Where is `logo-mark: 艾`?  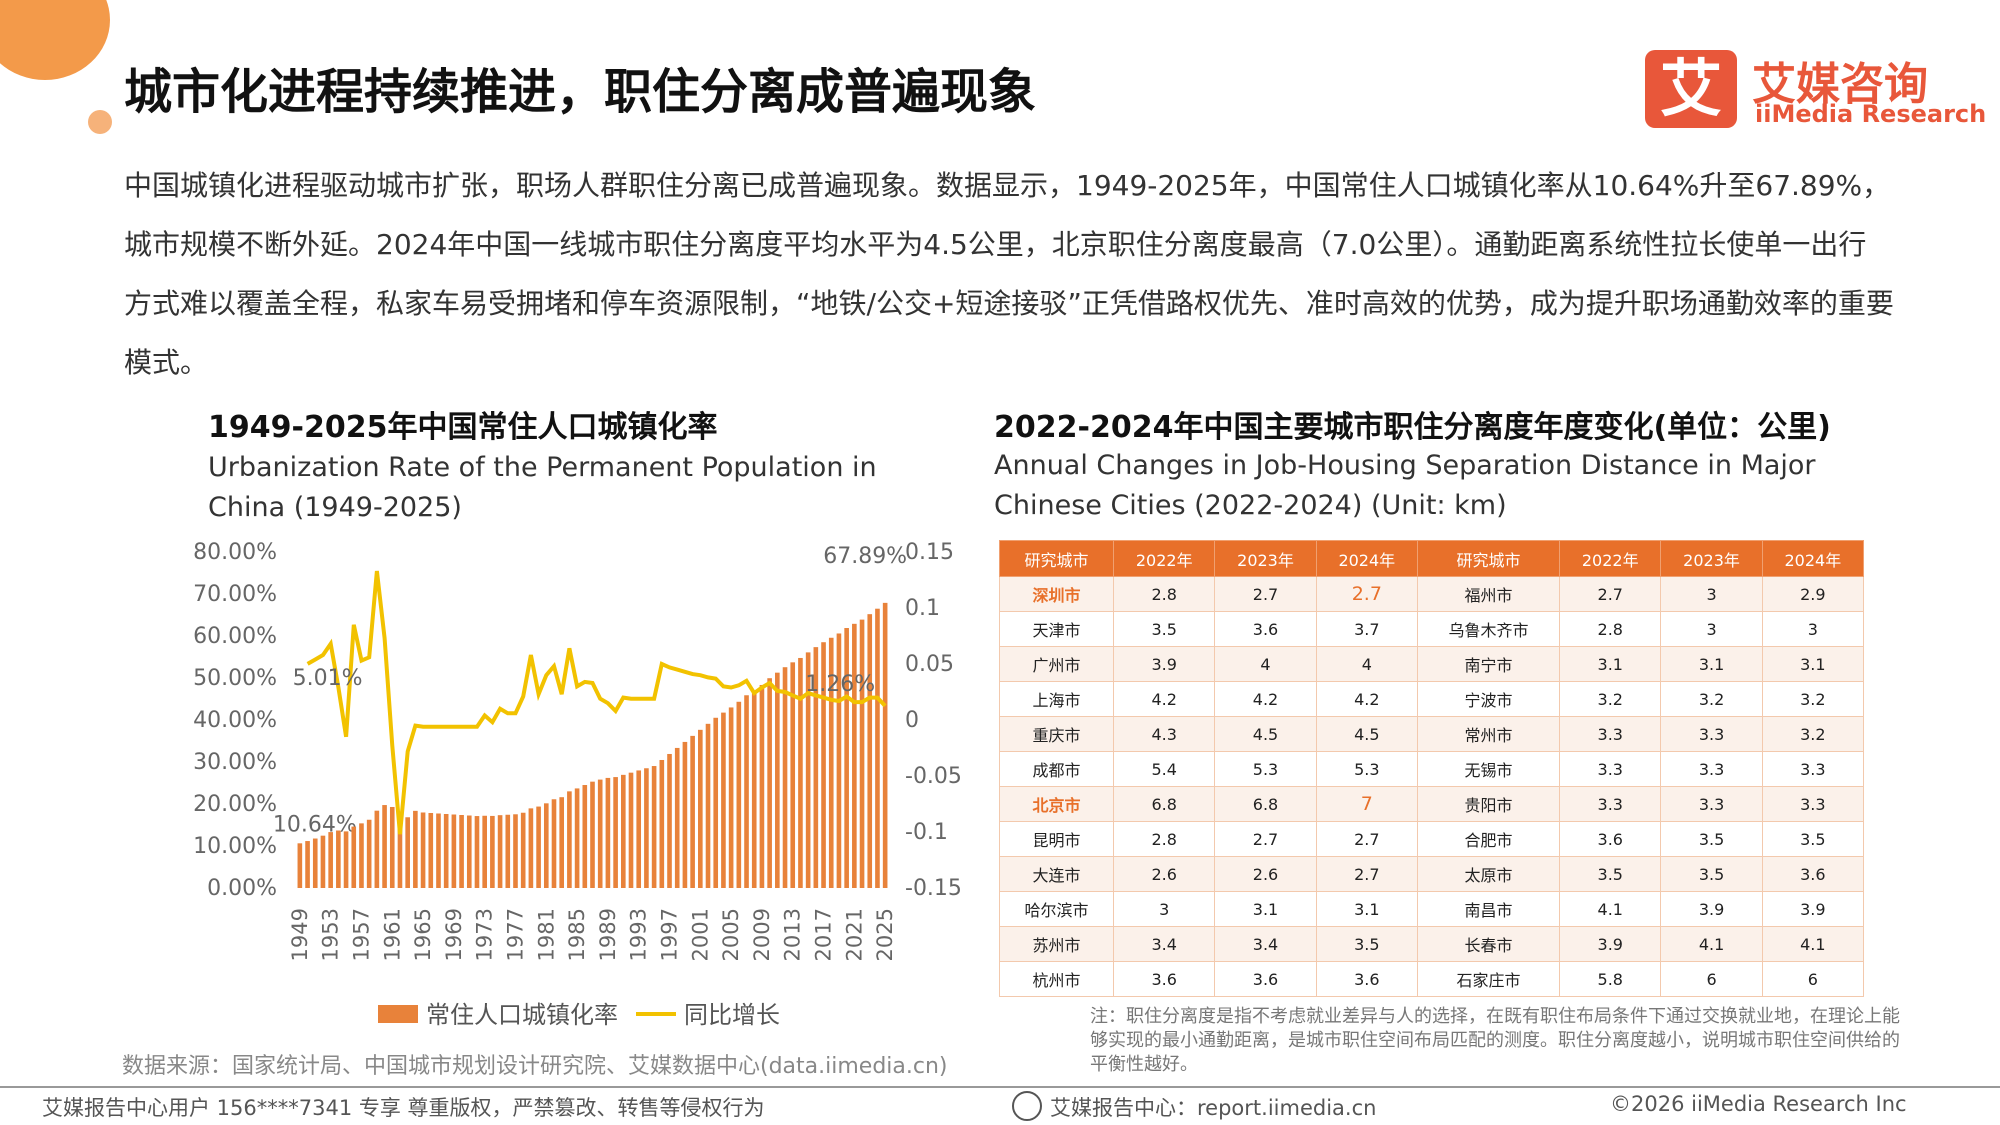 logo-mark: 艾 is located at coordinates (1691, 89).